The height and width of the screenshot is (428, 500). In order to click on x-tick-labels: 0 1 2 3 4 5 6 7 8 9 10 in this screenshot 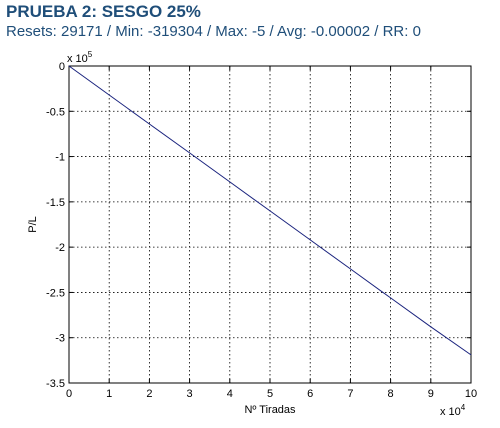, I will do `click(271, 394)`.